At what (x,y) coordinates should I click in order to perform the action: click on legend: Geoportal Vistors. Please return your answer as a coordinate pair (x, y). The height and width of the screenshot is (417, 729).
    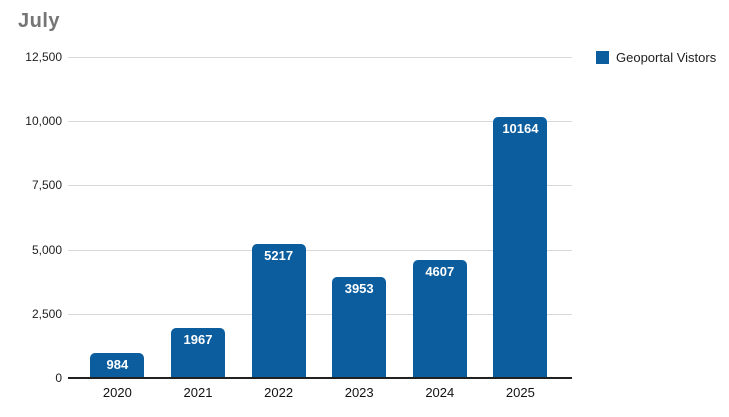
    Looking at the image, I should click on (656, 57).